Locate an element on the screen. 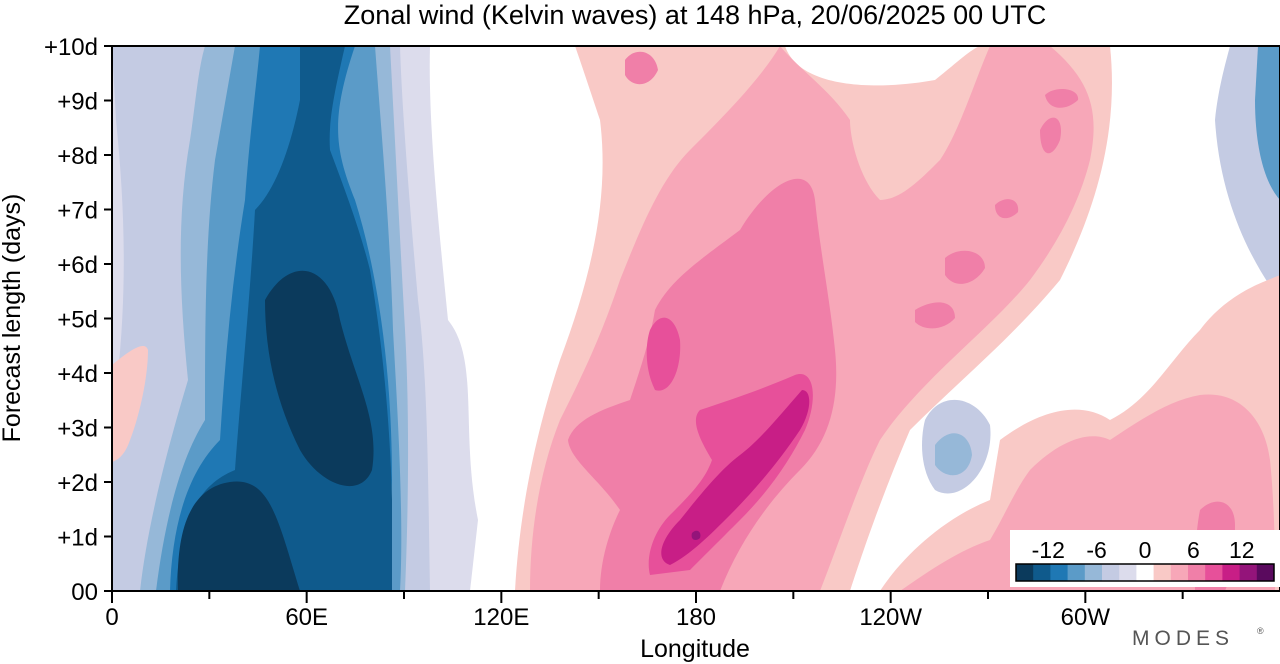  y-tick-label: +2d is located at coordinates (77, 483).